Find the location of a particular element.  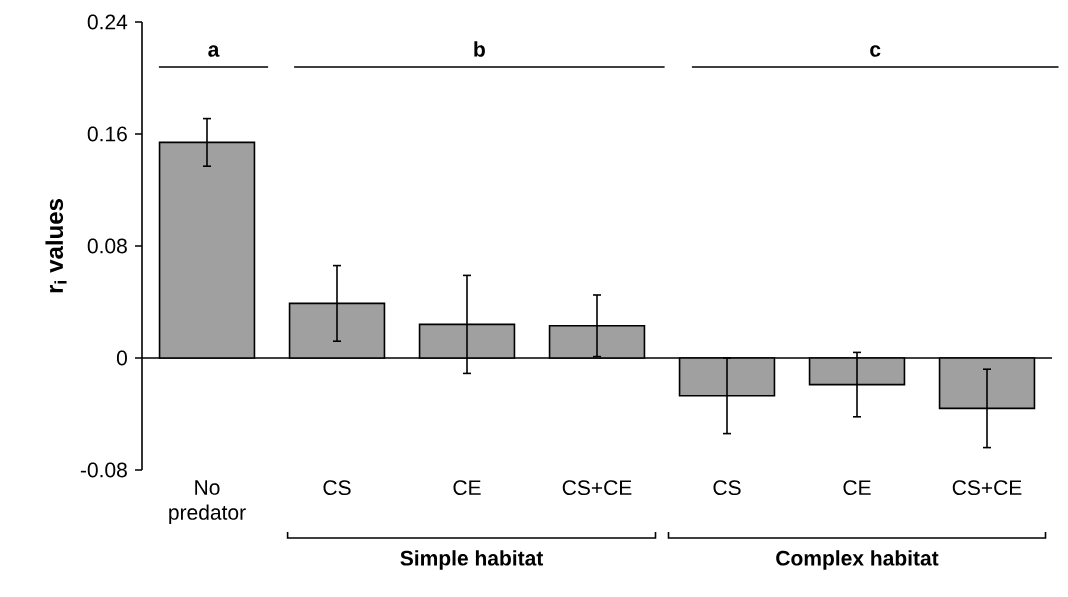

y-tick-label: 0 is located at coordinates (121, 358).